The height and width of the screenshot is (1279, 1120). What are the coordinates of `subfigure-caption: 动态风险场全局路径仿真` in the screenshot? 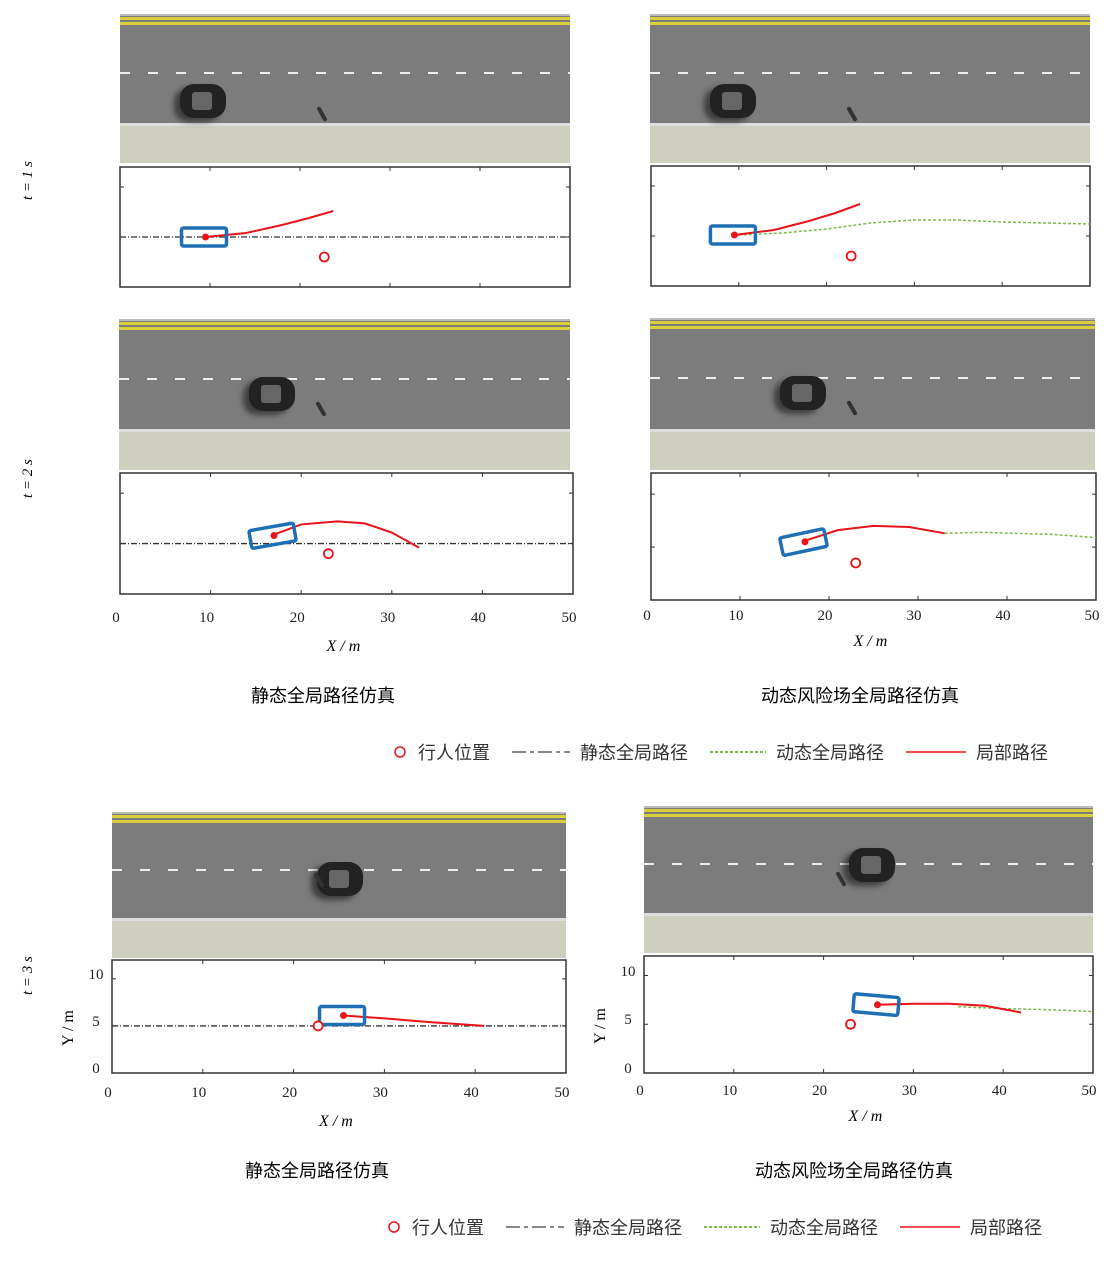 It's located at (860, 696).